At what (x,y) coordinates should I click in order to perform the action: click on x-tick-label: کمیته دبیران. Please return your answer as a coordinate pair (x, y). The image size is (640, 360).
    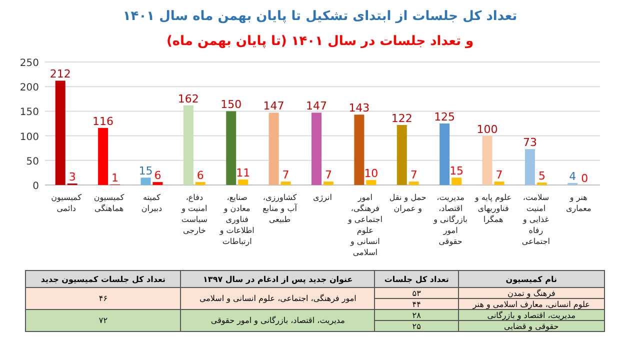
    Looking at the image, I should click on (152, 203).